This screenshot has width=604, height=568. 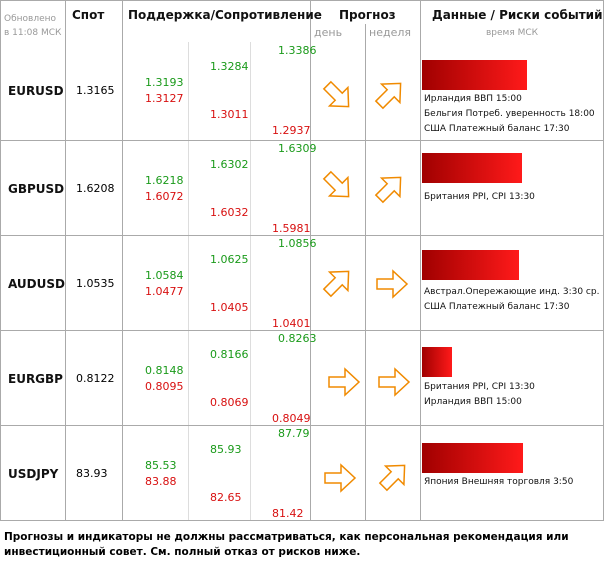 I want to click on resistance-2: 85.93, so click(x=226, y=449).